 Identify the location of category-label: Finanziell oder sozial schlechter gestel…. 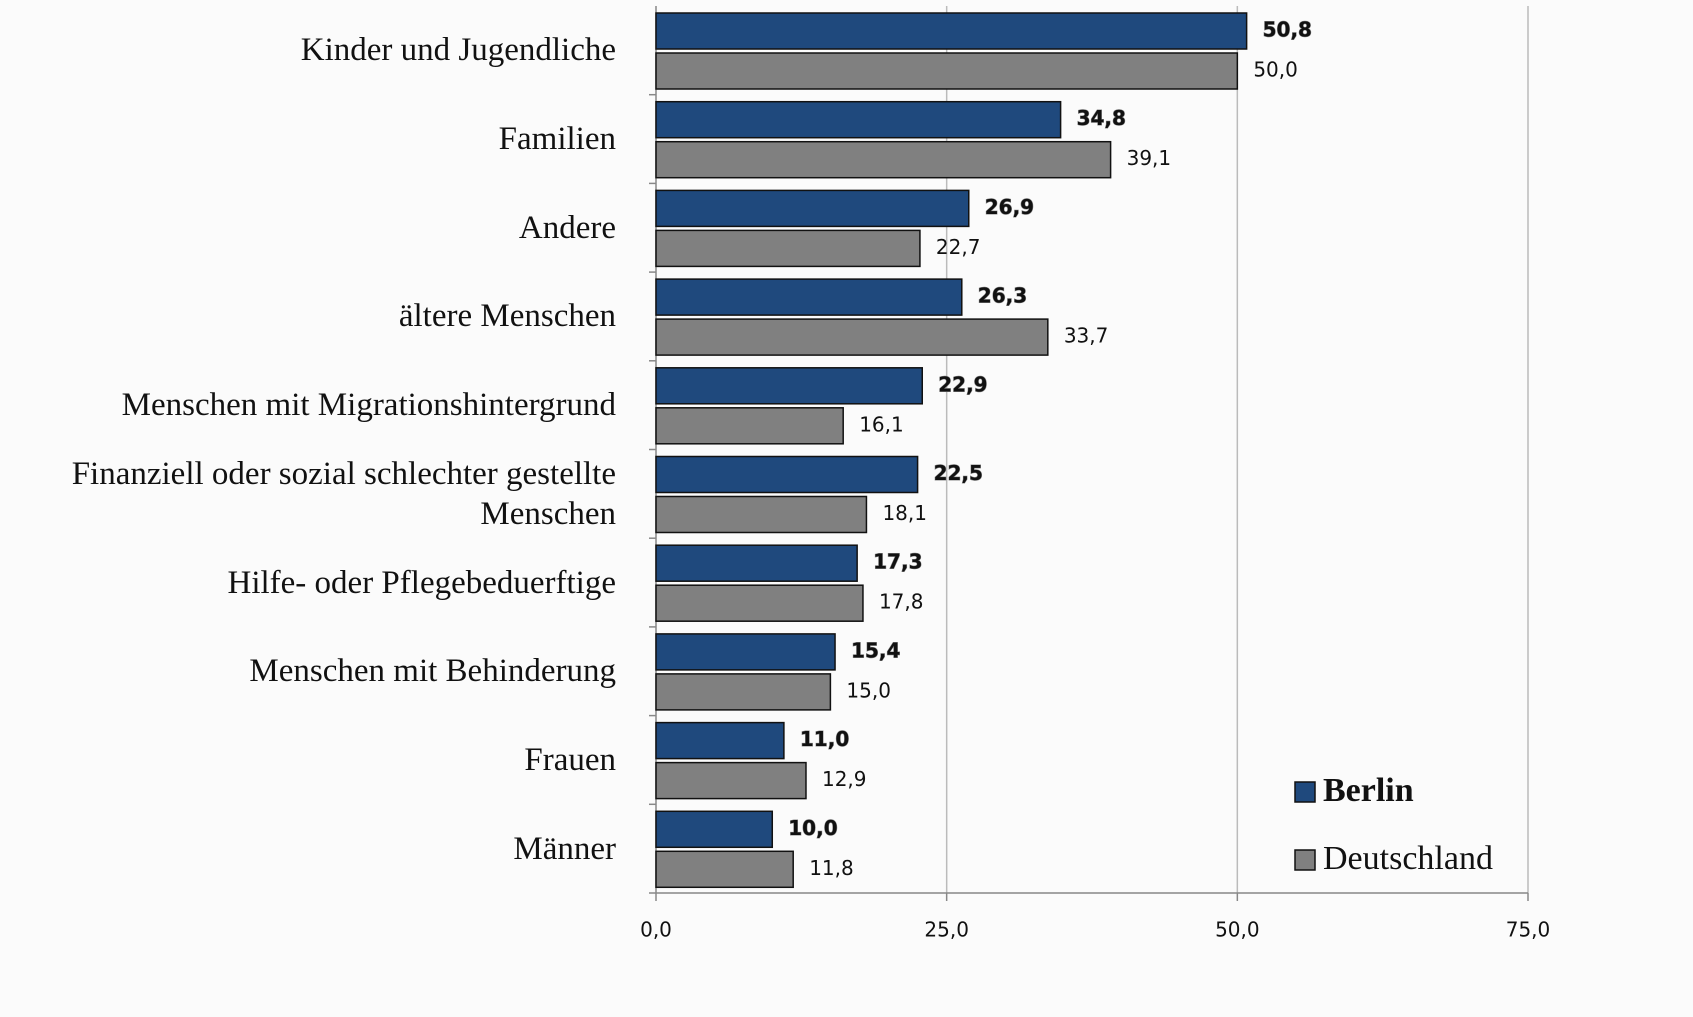
(343, 493).